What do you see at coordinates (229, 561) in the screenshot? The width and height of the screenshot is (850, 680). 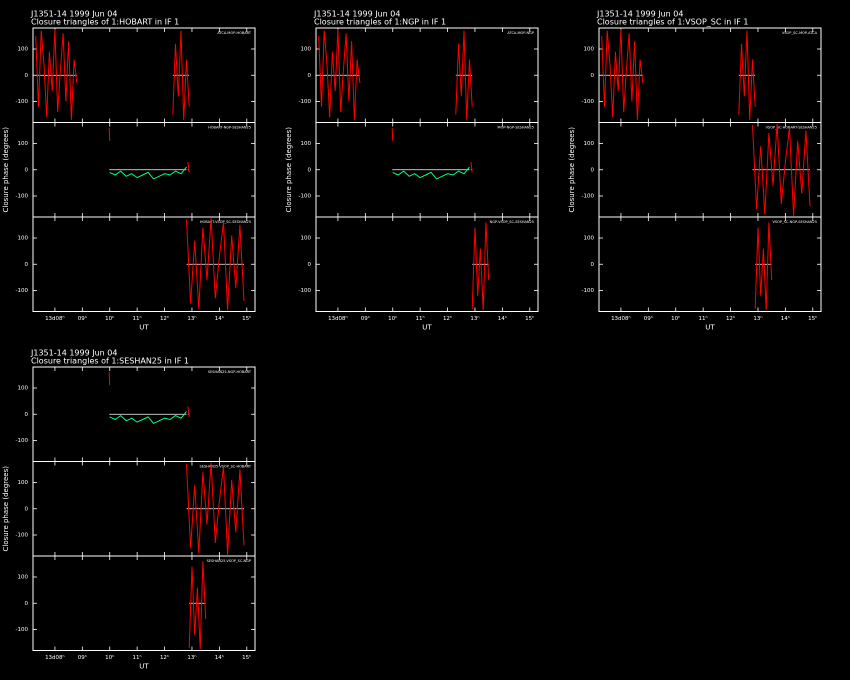 I see `triangle-label: SESHAN25-VSOP_SC-NGP` at bounding box center [229, 561].